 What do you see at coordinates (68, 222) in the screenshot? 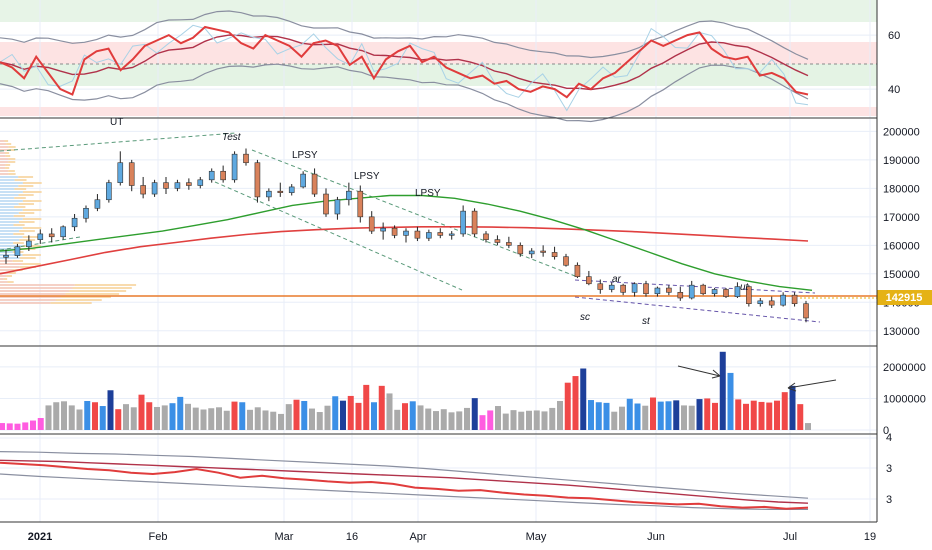
I see `volume-profile` at bounding box center [68, 222].